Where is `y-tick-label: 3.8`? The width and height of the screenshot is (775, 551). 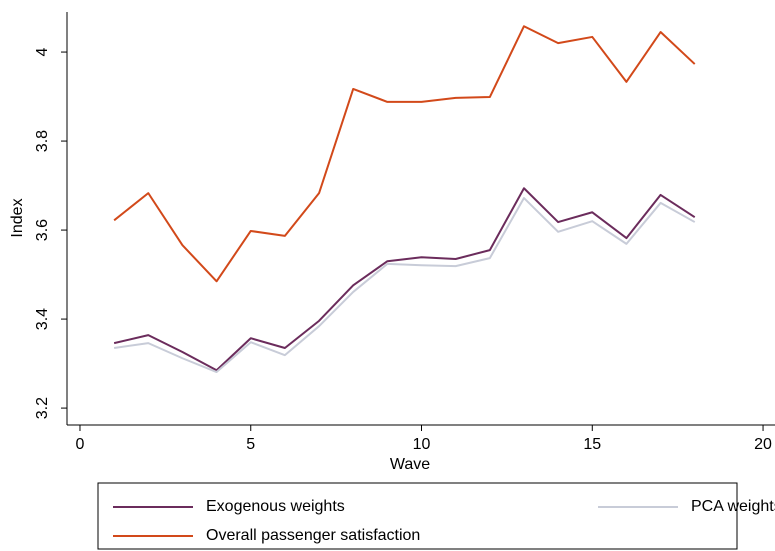 y-tick-label: 3.8 is located at coordinates (42, 141).